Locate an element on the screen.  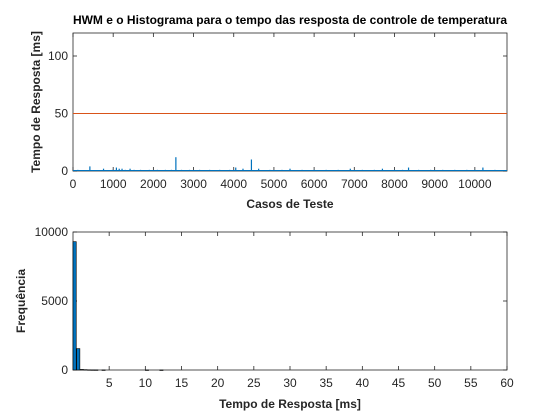
bottom-x-tick-label: 45 is located at coordinates (399, 383).